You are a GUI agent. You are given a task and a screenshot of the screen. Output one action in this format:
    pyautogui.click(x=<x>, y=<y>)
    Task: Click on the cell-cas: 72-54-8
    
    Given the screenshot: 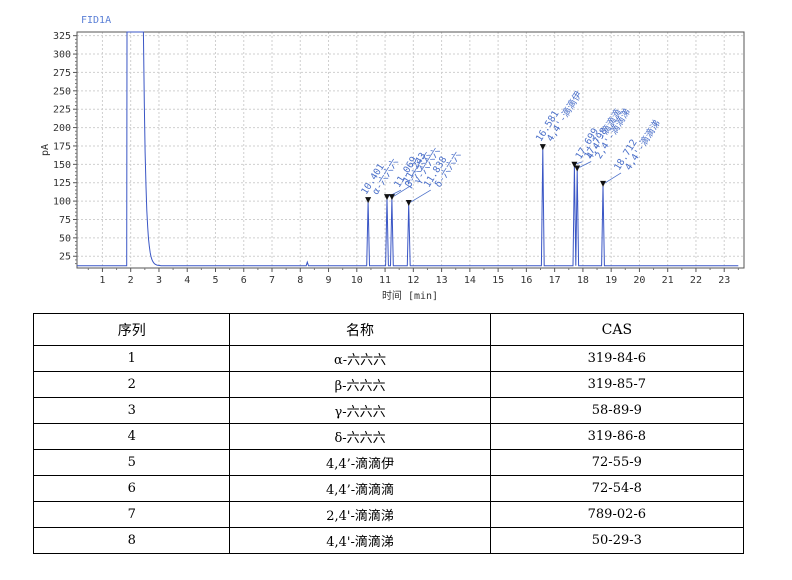 What is the action you would take?
    pyautogui.click(x=617, y=488)
    